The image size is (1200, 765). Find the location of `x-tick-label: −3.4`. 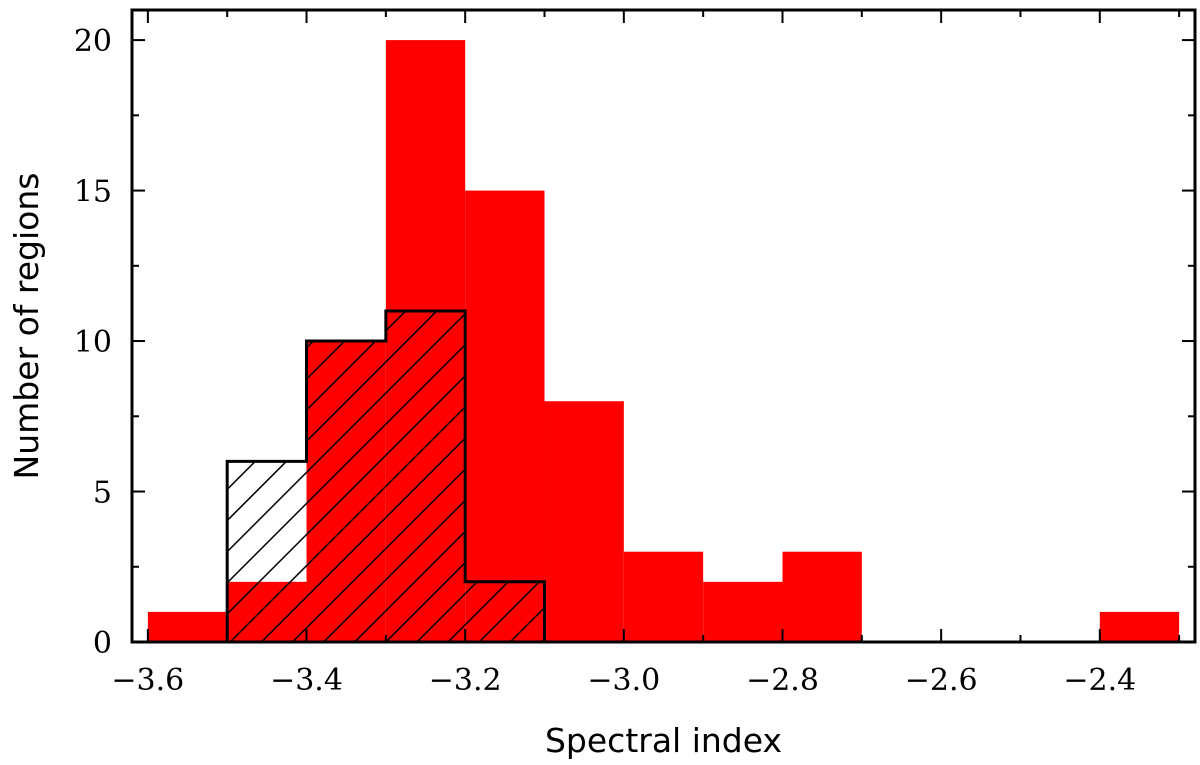

x-tick-label: −3.4 is located at coordinates (306, 680).